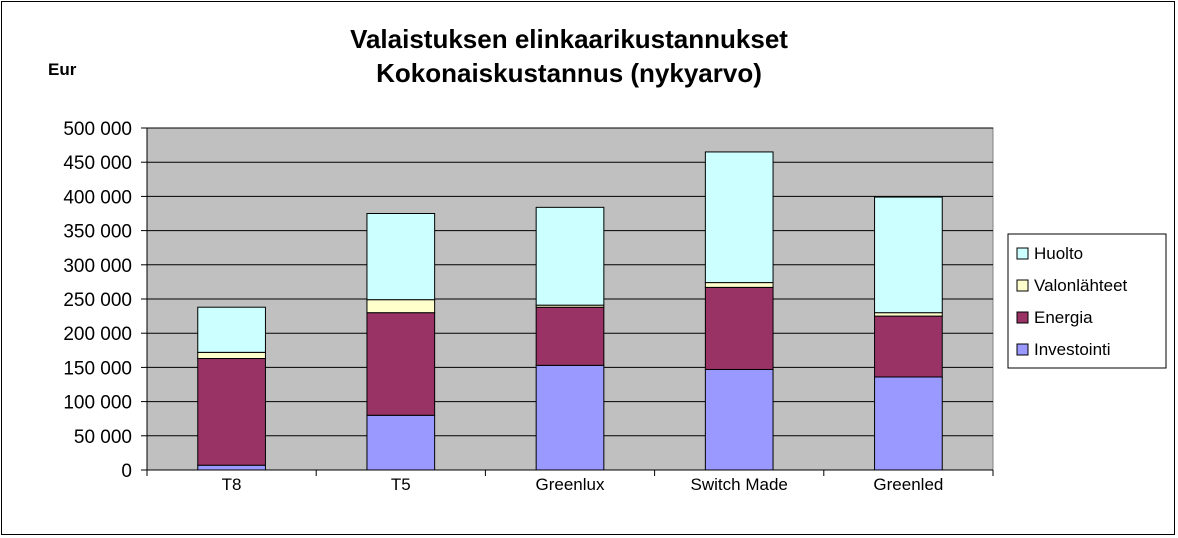  I want to click on x-tick-label: Switch Made, so click(739, 484).